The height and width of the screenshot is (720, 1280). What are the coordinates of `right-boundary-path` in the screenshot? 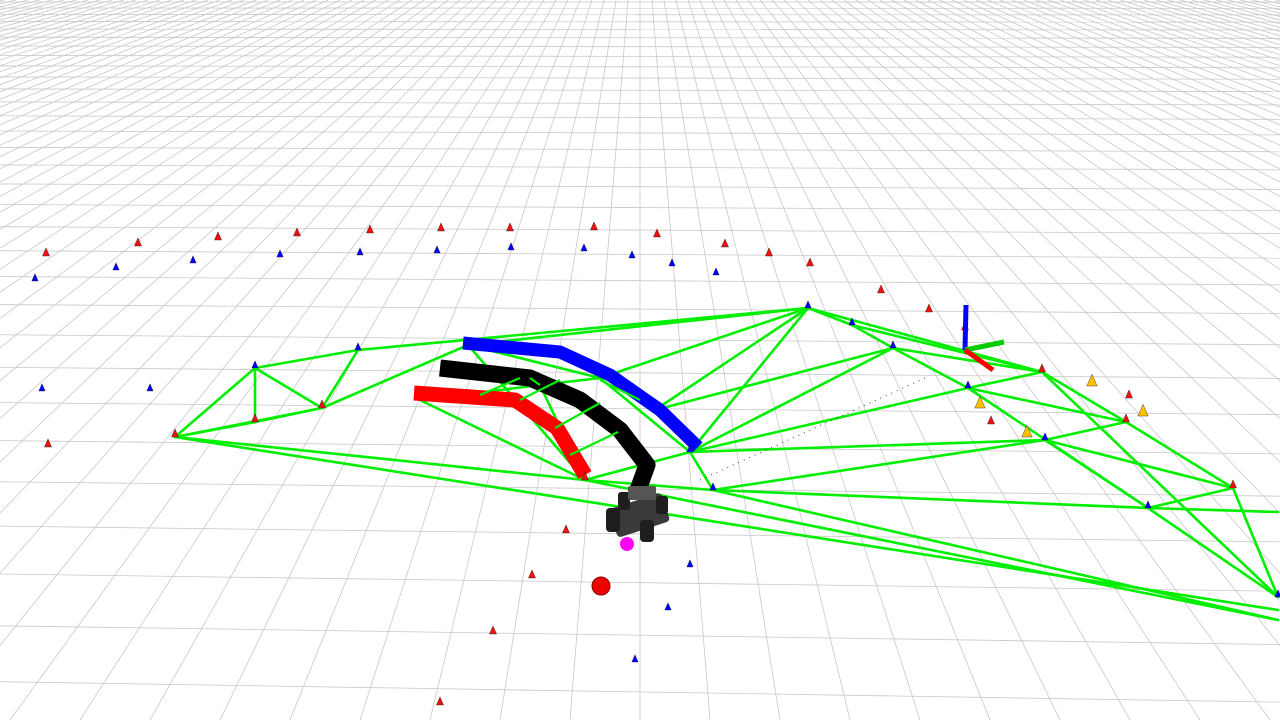 It's located at (582, 394).